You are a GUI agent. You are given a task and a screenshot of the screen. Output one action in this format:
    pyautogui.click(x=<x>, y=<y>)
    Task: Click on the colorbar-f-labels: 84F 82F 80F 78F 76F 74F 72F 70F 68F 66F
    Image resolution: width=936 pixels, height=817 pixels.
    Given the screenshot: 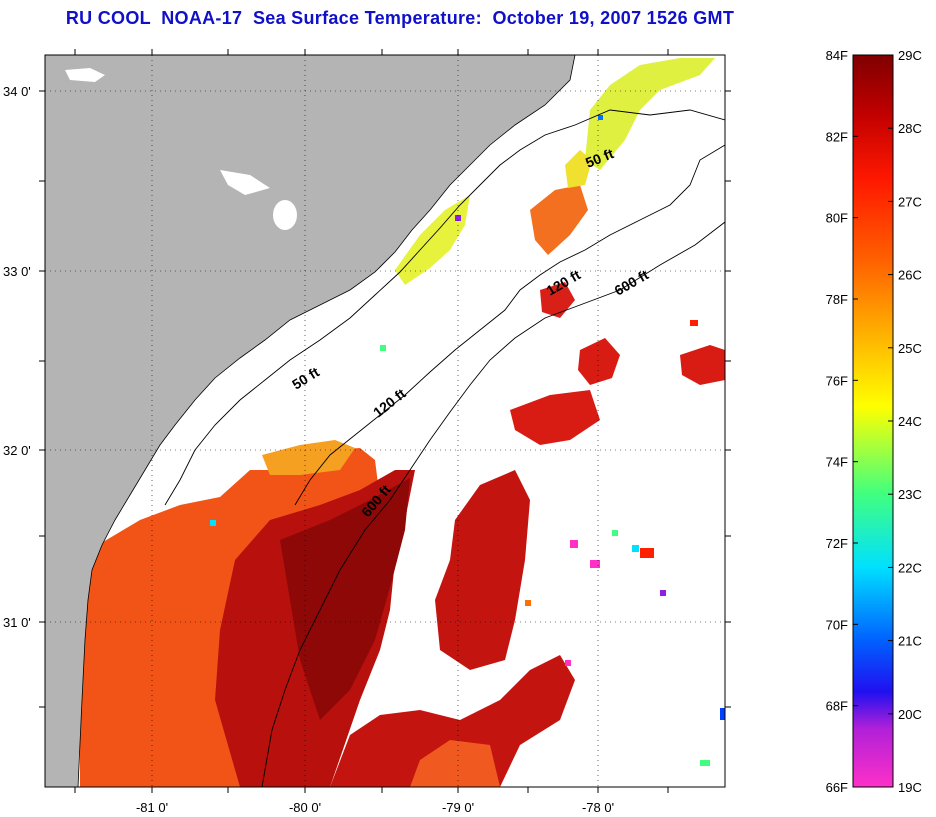 What is the action you would take?
    pyautogui.click(x=842, y=421)
    